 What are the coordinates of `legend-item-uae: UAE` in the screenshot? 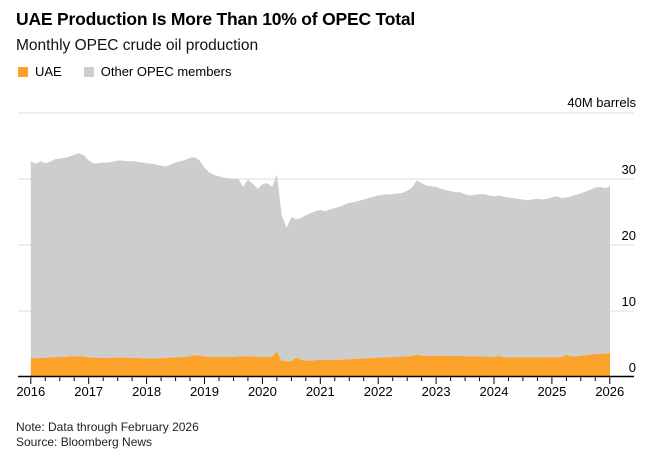 It's located at (40, 71).